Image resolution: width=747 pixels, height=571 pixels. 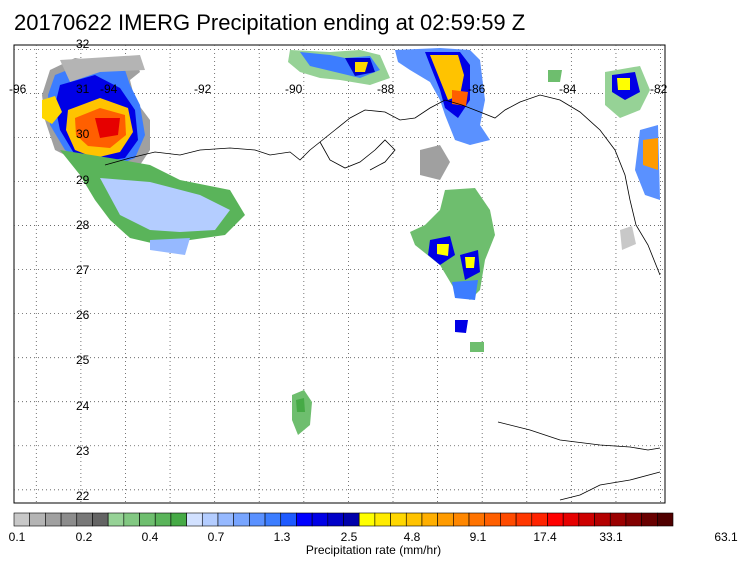 What do you see at coordinates (84, 537) in the screenshot?
I see `colorbar-tick-label: 0.2` at bounding box center [84, 537].